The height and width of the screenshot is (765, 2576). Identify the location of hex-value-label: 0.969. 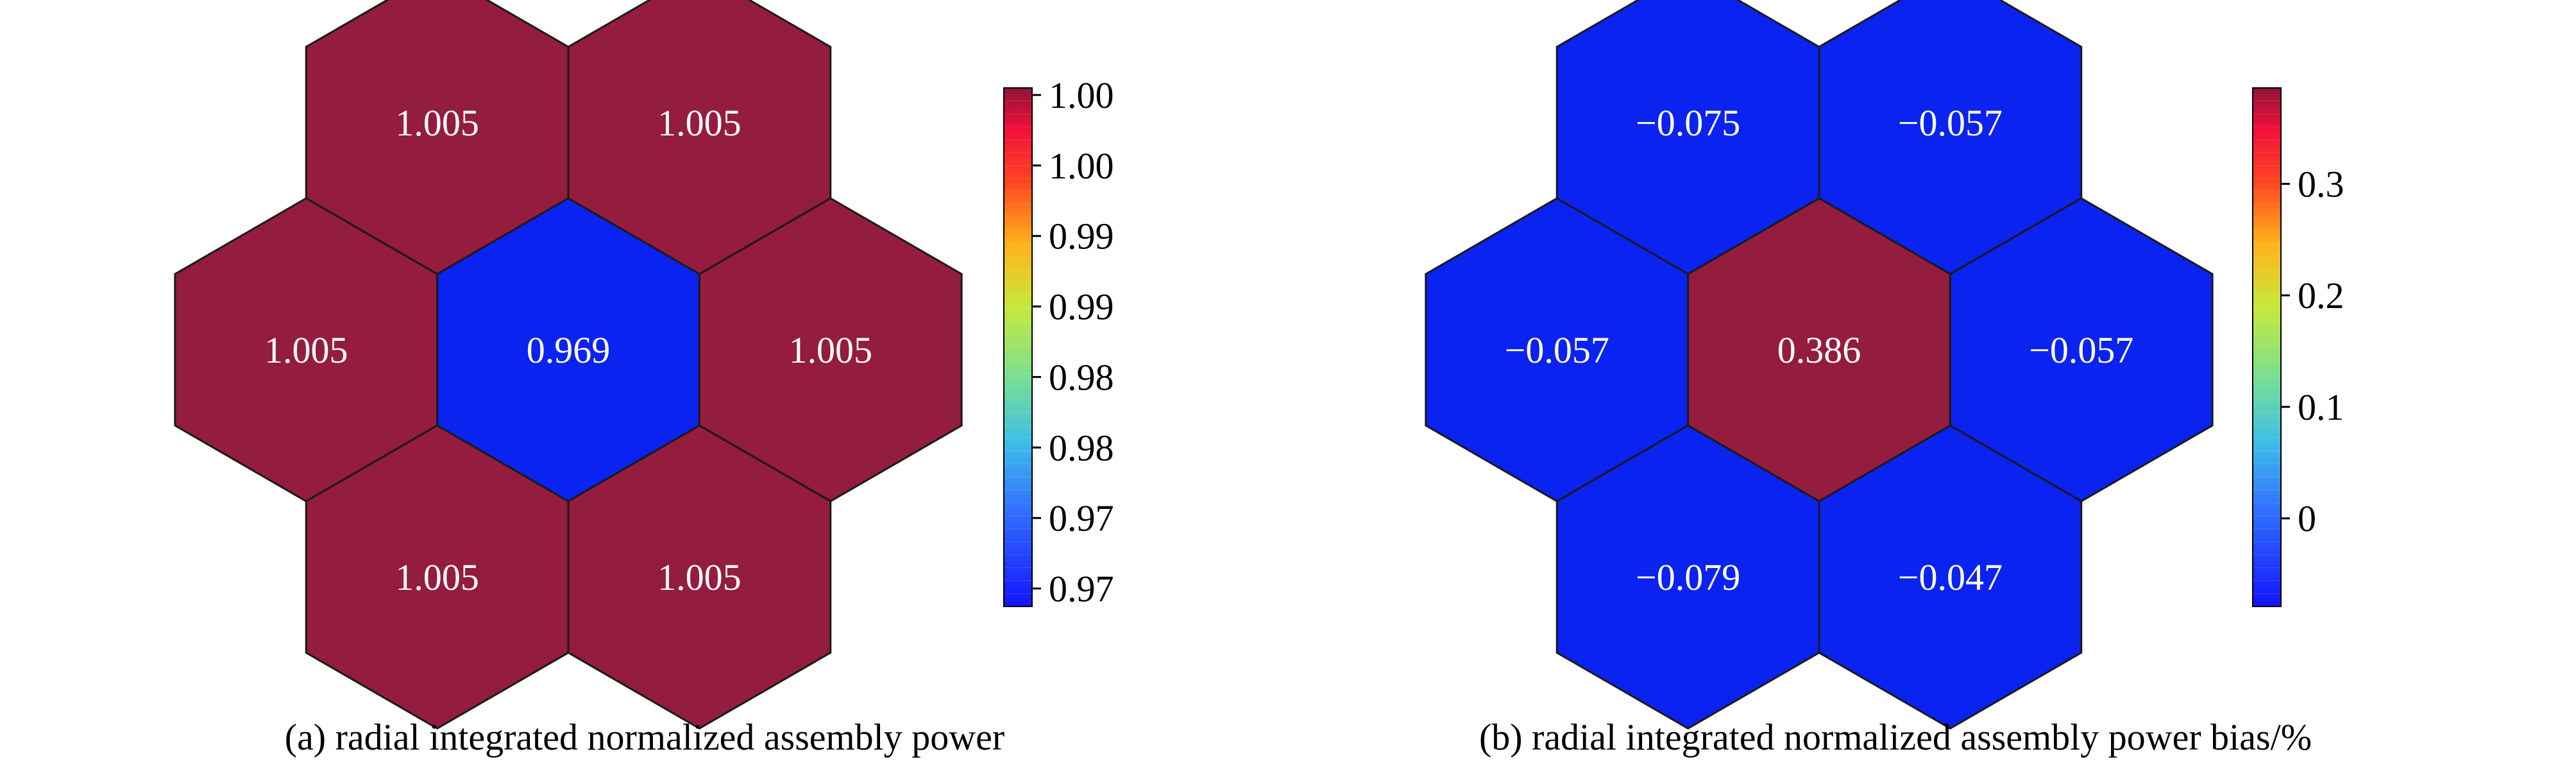
(569, 350).